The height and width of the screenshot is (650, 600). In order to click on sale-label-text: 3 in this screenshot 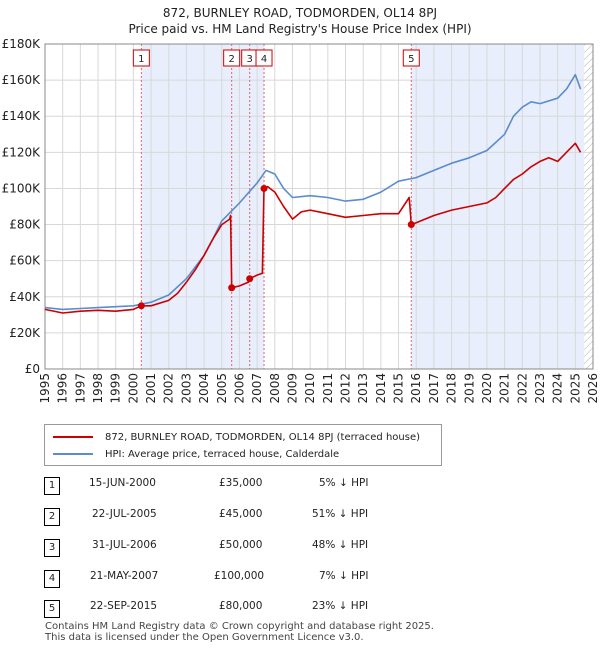, I will do `click(250, 59)`.